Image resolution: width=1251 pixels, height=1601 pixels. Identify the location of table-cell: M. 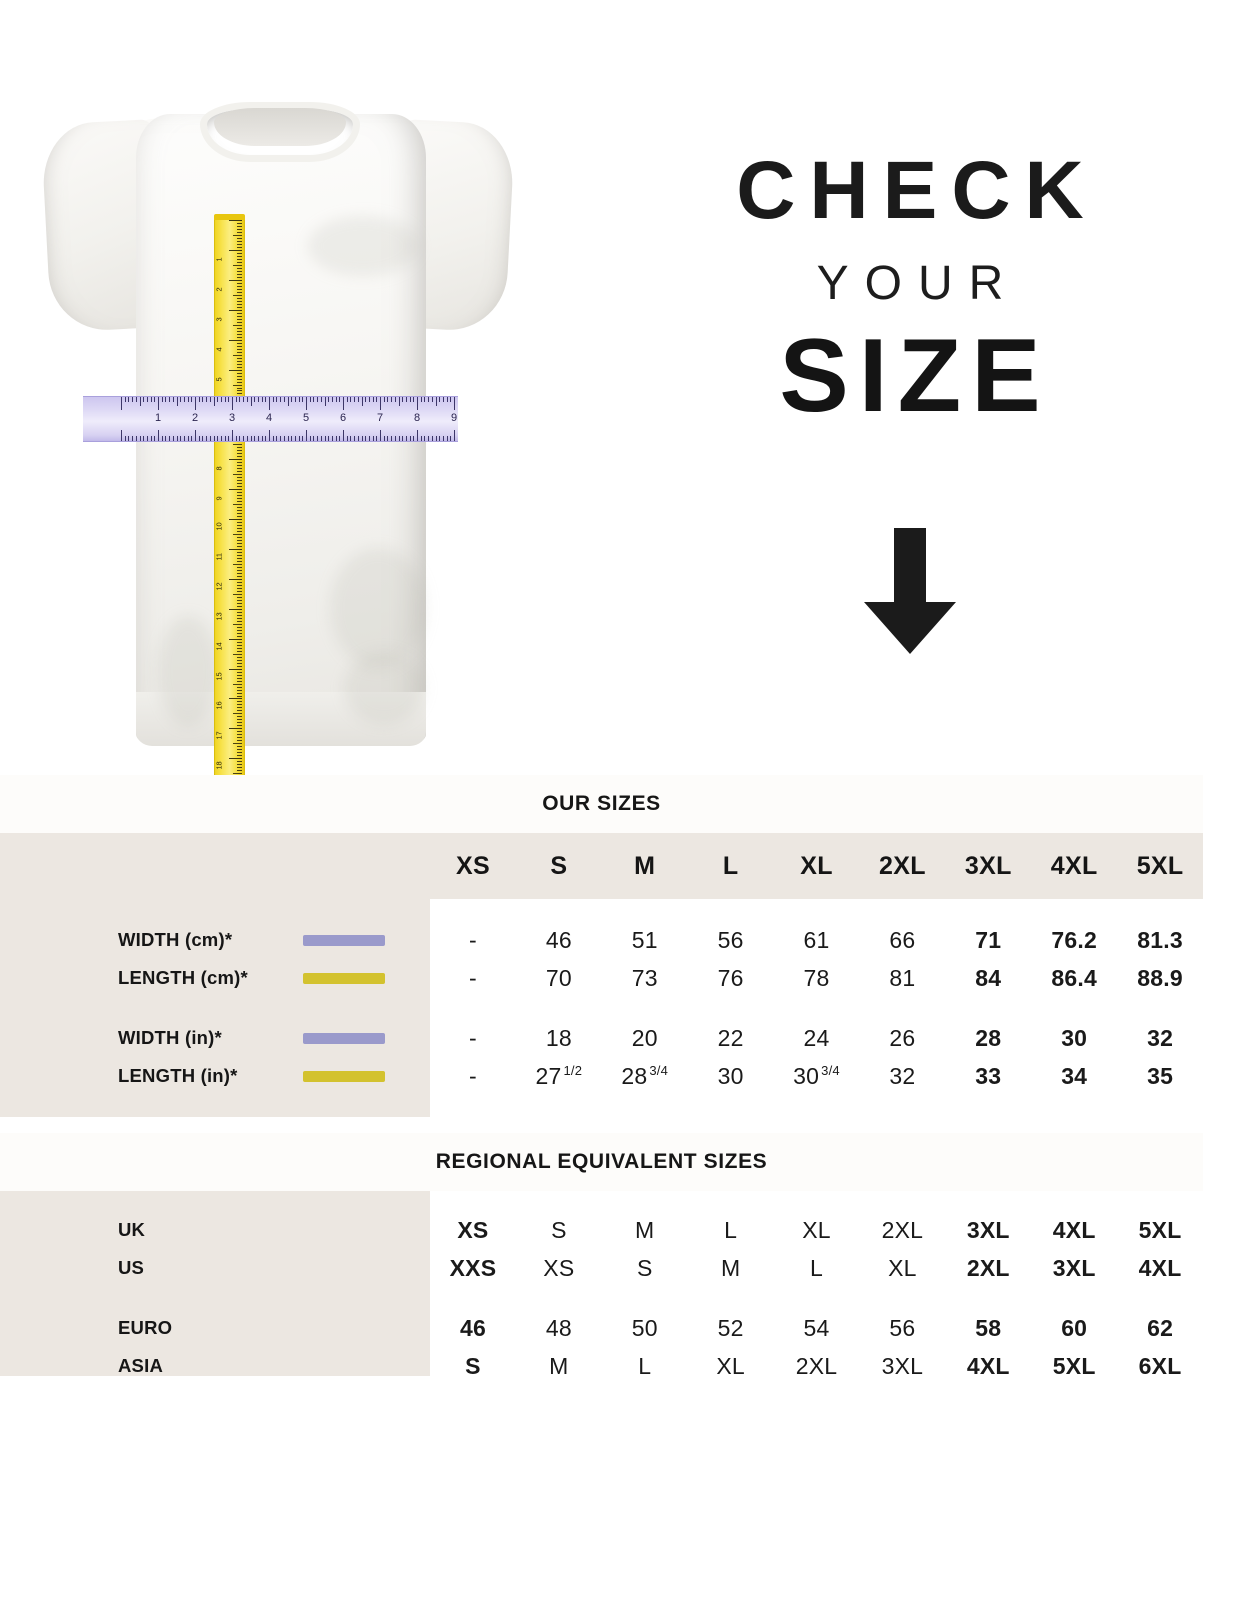
(645, 1229).